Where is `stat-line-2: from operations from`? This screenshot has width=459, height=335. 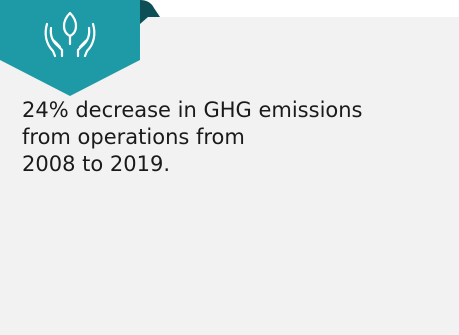
stat-line-2: from operations from is located at coordinates (133, 137).